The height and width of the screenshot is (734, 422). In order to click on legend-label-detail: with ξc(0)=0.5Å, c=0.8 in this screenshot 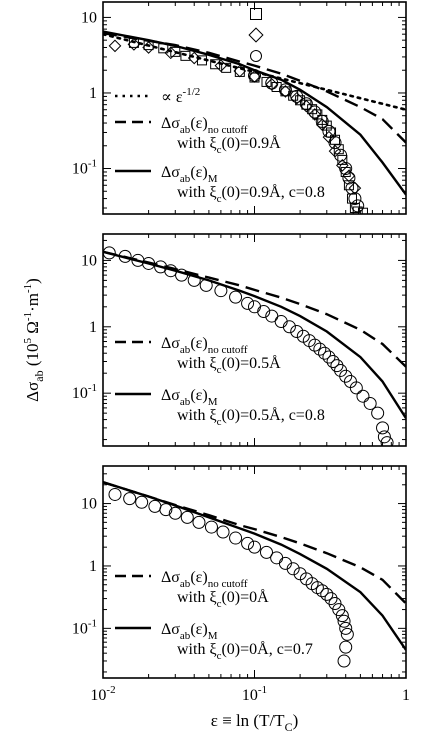, I will do `click(251, 417)`.